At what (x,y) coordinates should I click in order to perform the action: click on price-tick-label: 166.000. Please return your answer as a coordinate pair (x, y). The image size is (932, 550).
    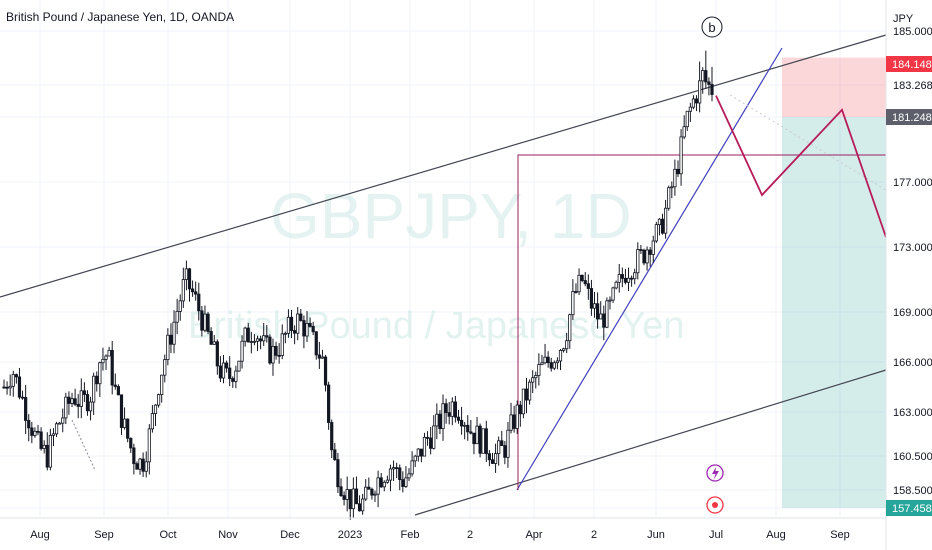
    Looking at the image, I should click on (912, 363).